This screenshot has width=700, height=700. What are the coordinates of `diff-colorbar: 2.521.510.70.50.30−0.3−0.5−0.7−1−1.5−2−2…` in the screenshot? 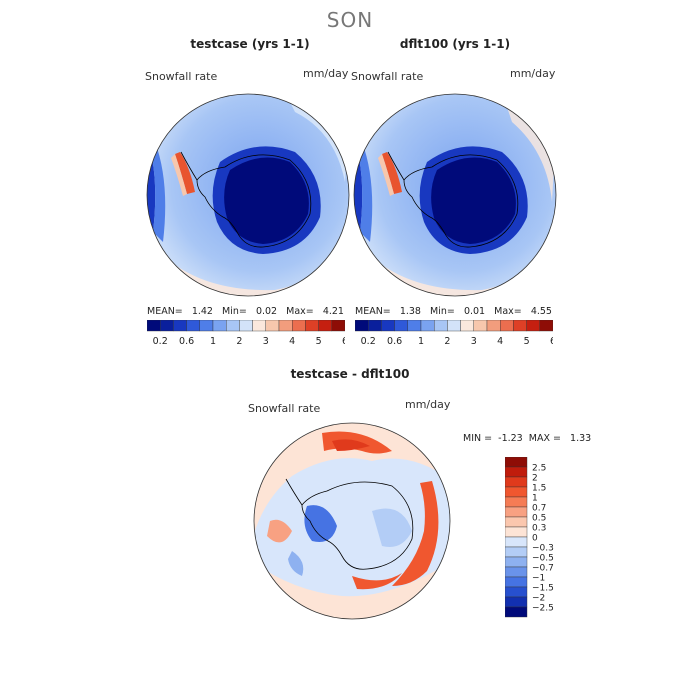 It's located at (529, 537).